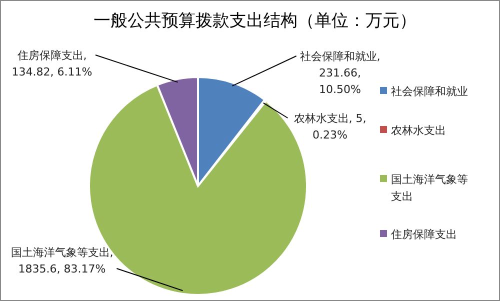 Image resolution: width=500 pixels, height=301 pixels. What do you see at coordinates (340, 73) in the screenshot?
I see `data-label: 社会保障和就业, 231.66, 10.50%` at bounding box center [340, 73].